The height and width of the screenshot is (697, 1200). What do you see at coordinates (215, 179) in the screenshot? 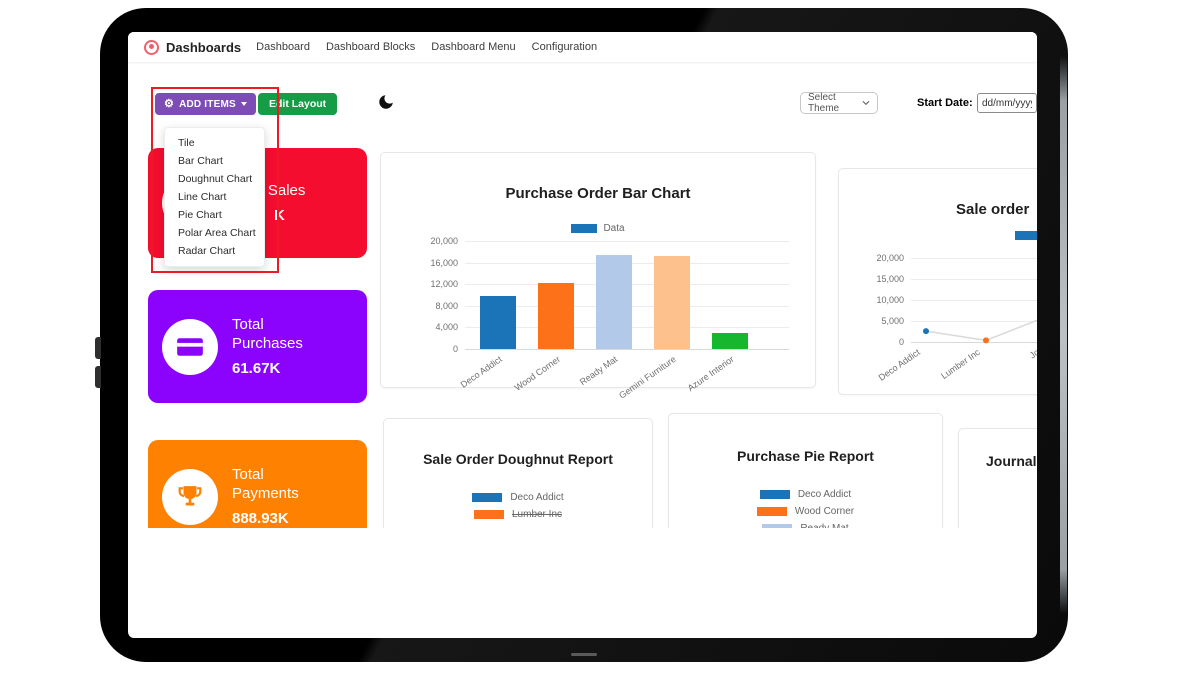
I see `menu-item-doughnut-chart: Doughnut Chart` at bounding box center [215, 179].